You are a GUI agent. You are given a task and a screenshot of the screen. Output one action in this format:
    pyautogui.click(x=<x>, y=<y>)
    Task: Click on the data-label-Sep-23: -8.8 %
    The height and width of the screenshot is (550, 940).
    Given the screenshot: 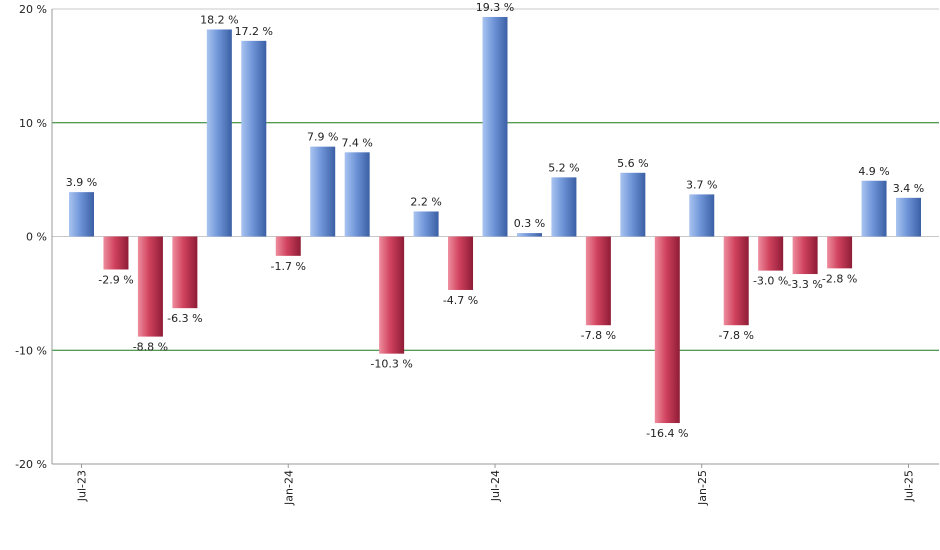 What is the action you would take?
    pyautogui.click(x=150, y=347)
    